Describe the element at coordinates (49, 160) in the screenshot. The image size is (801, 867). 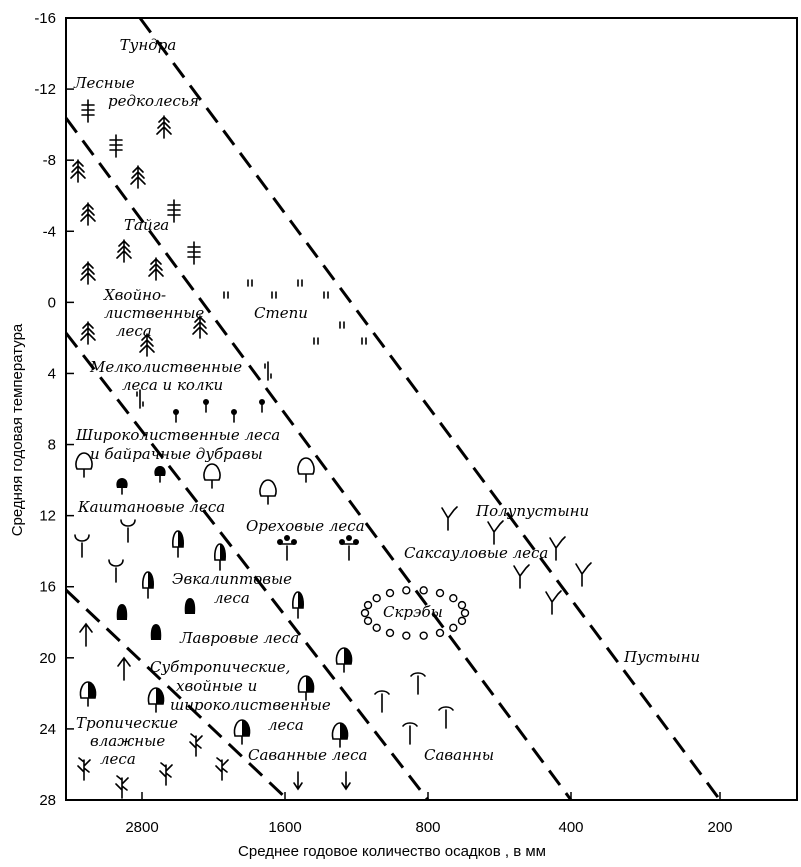
I see `y-tick-label: -8` at that location.